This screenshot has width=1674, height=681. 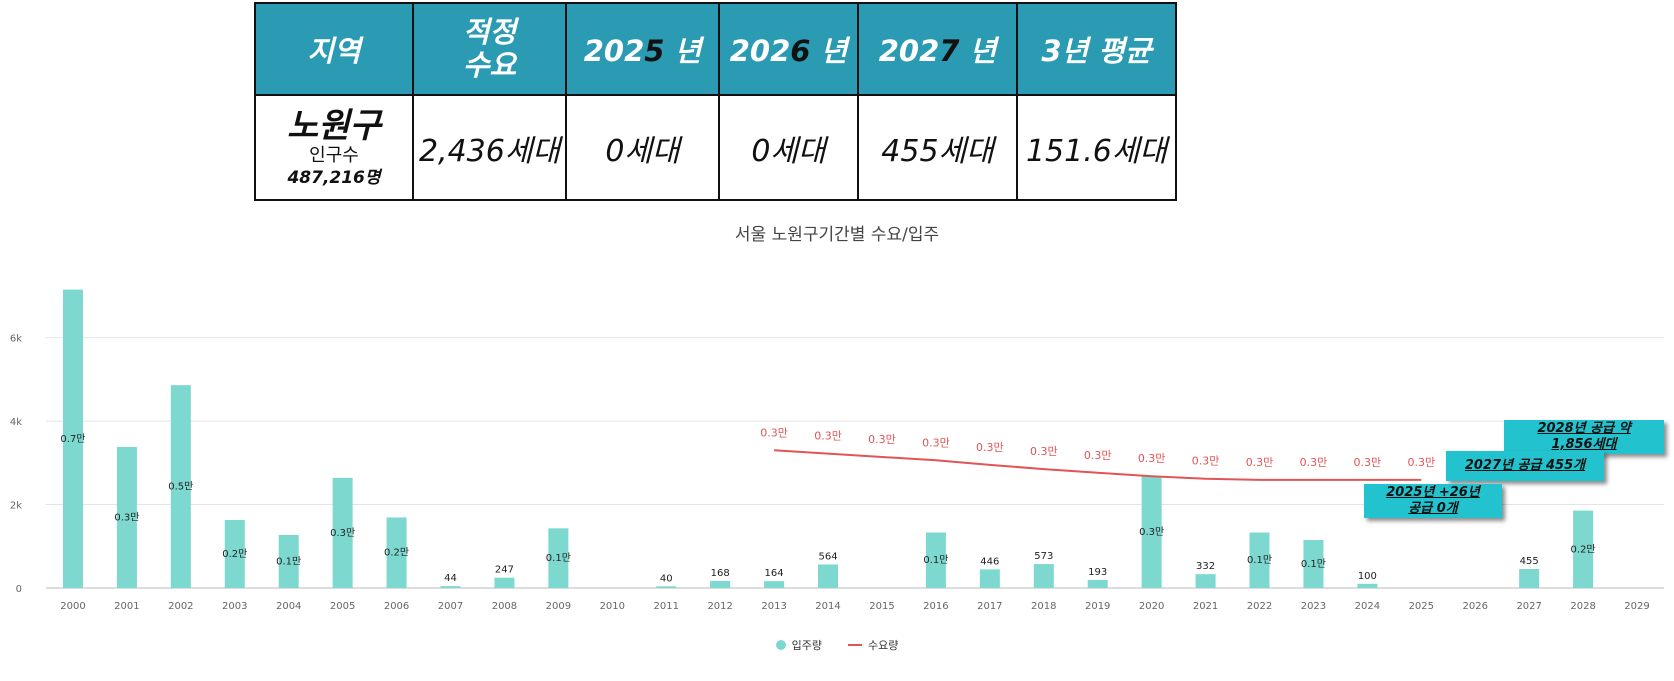 I want to click on x-tick-label: 2020, so click(x=1151, y=606).